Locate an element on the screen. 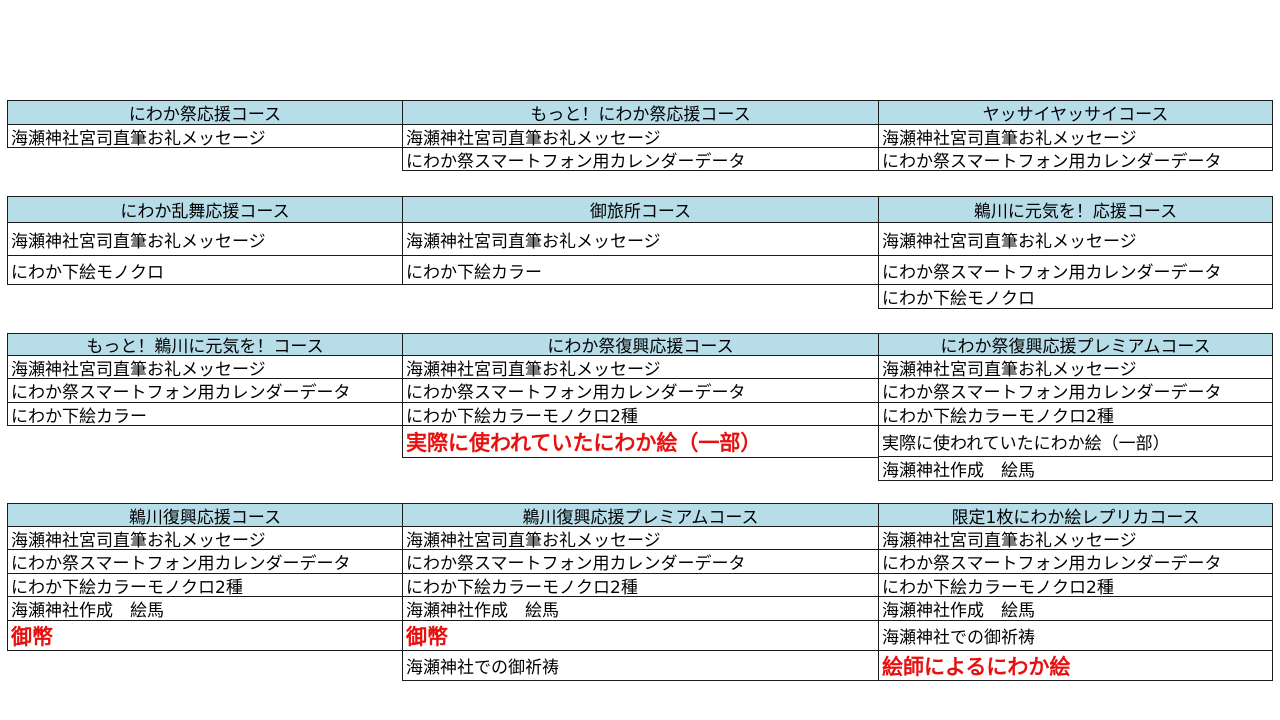 The image size is (1280, 720). reward-cell: 実際に使われていたにわか絵（一部） is located at coordinates (1075, 441).